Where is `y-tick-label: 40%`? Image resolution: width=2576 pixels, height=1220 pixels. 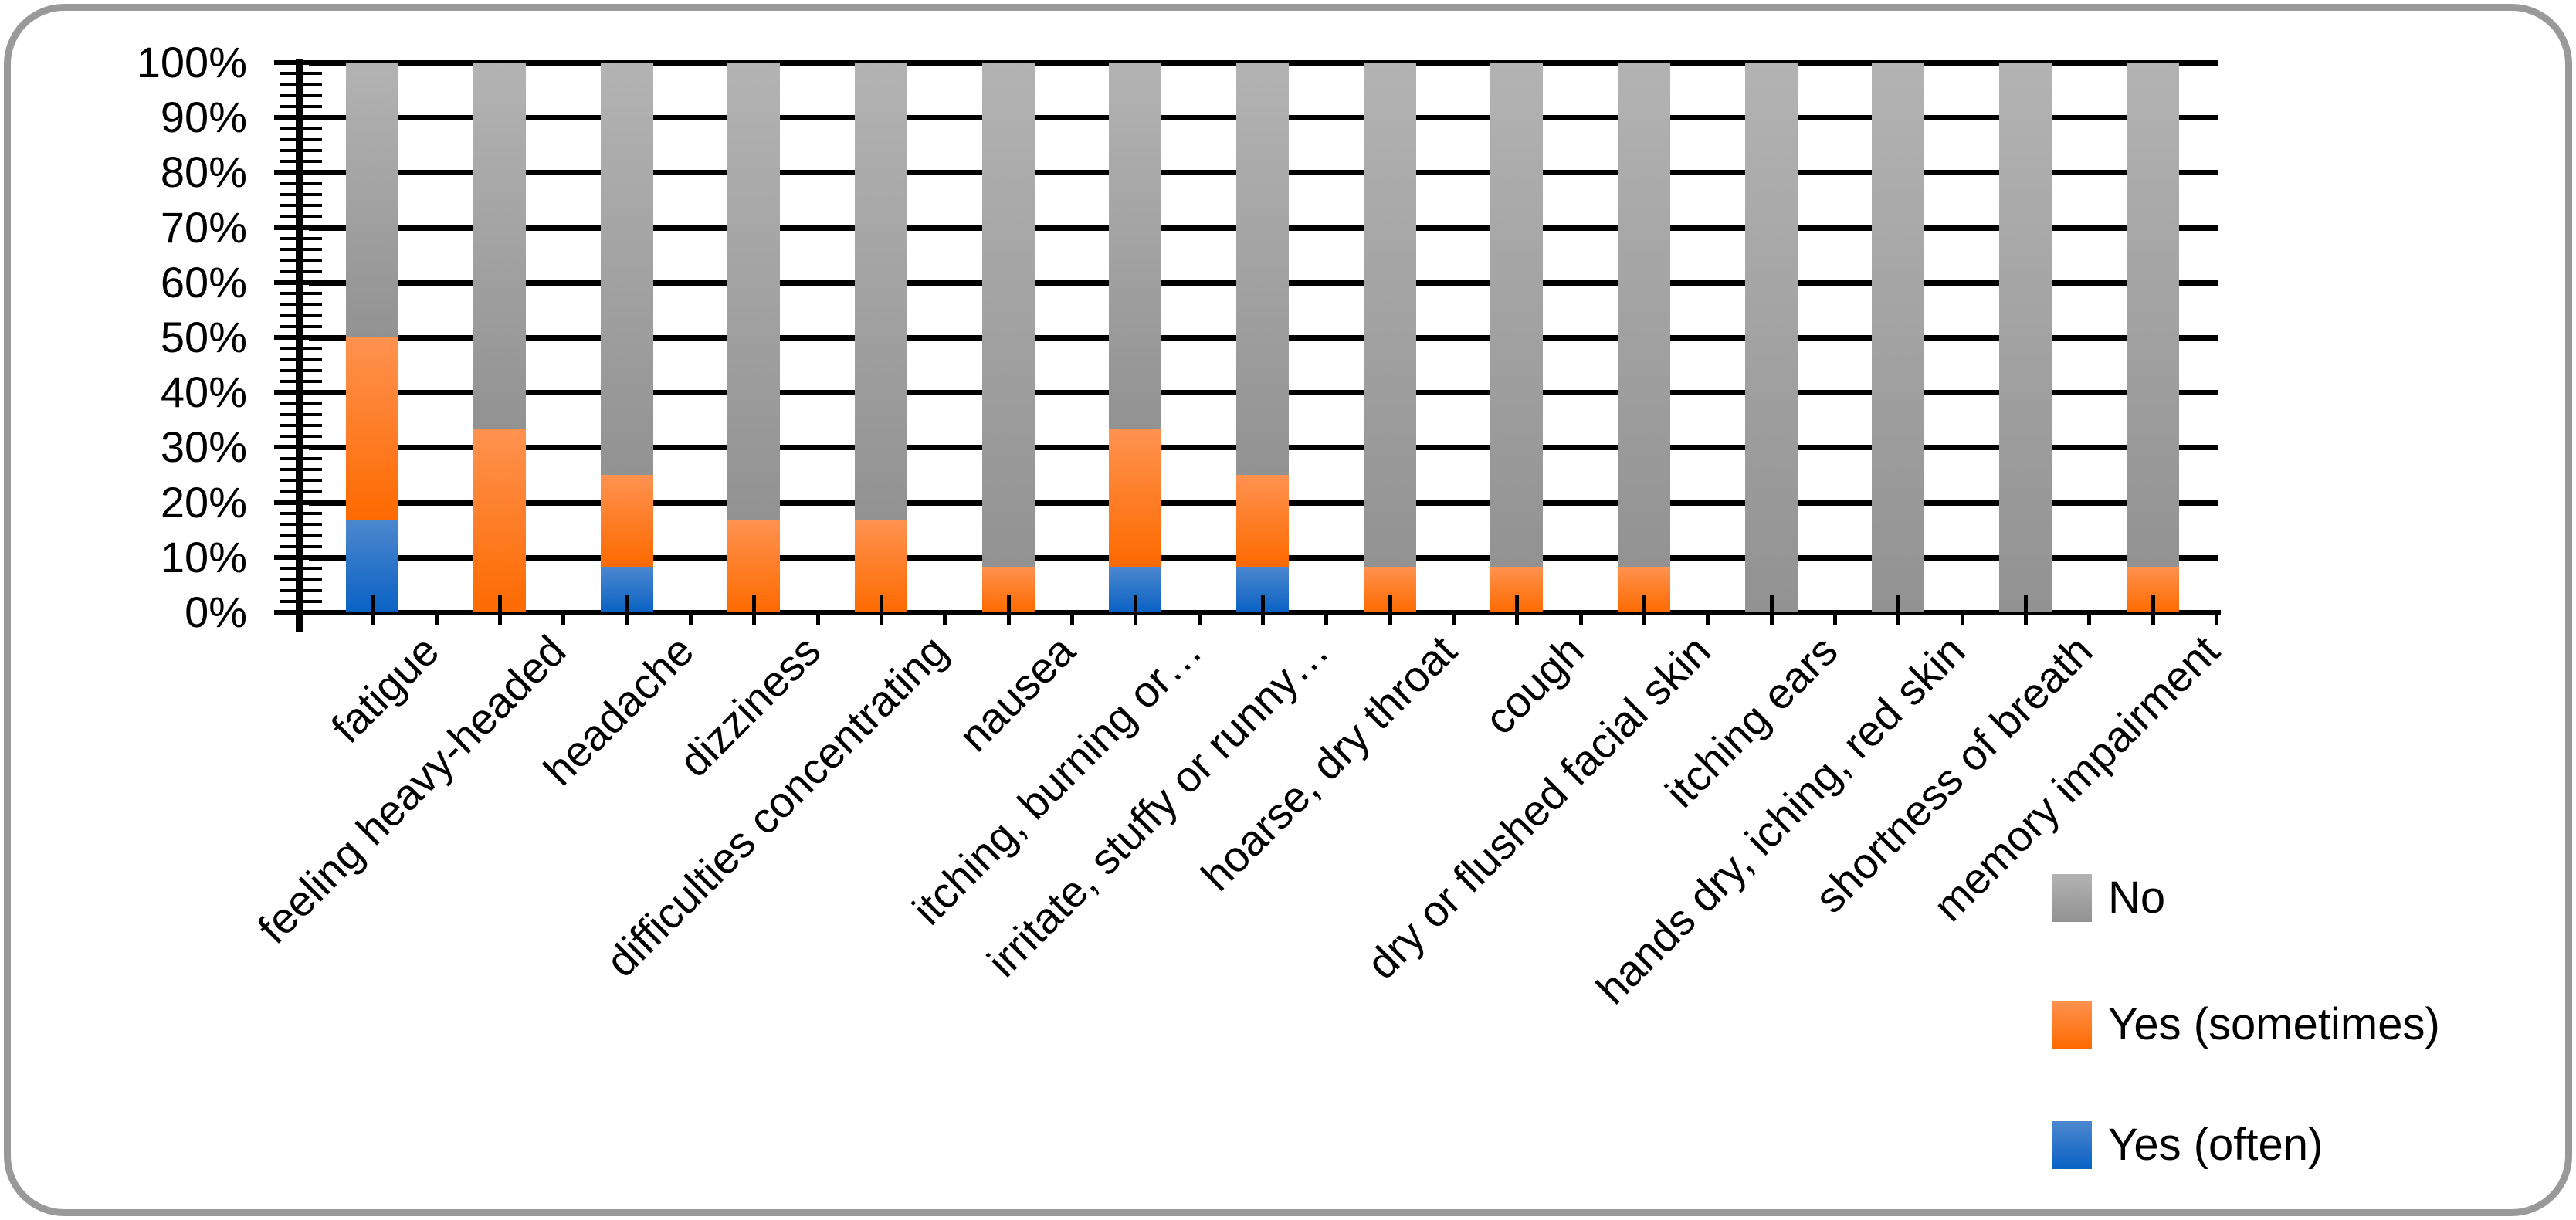 y-tick-label: 40% is located at coordinates (203, 392).